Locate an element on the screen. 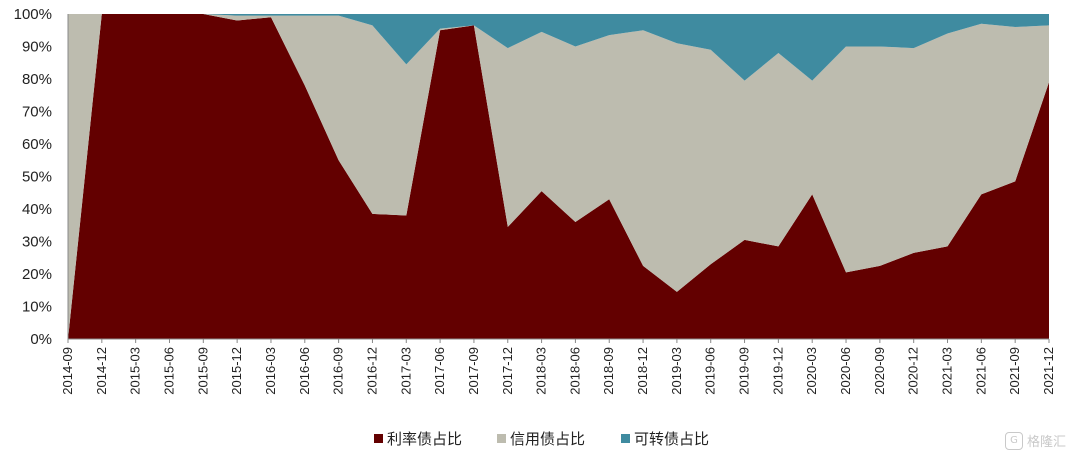 The image size is (1080, 458). x-tick-label: 2014-12 is located at coordinates (101, 371).